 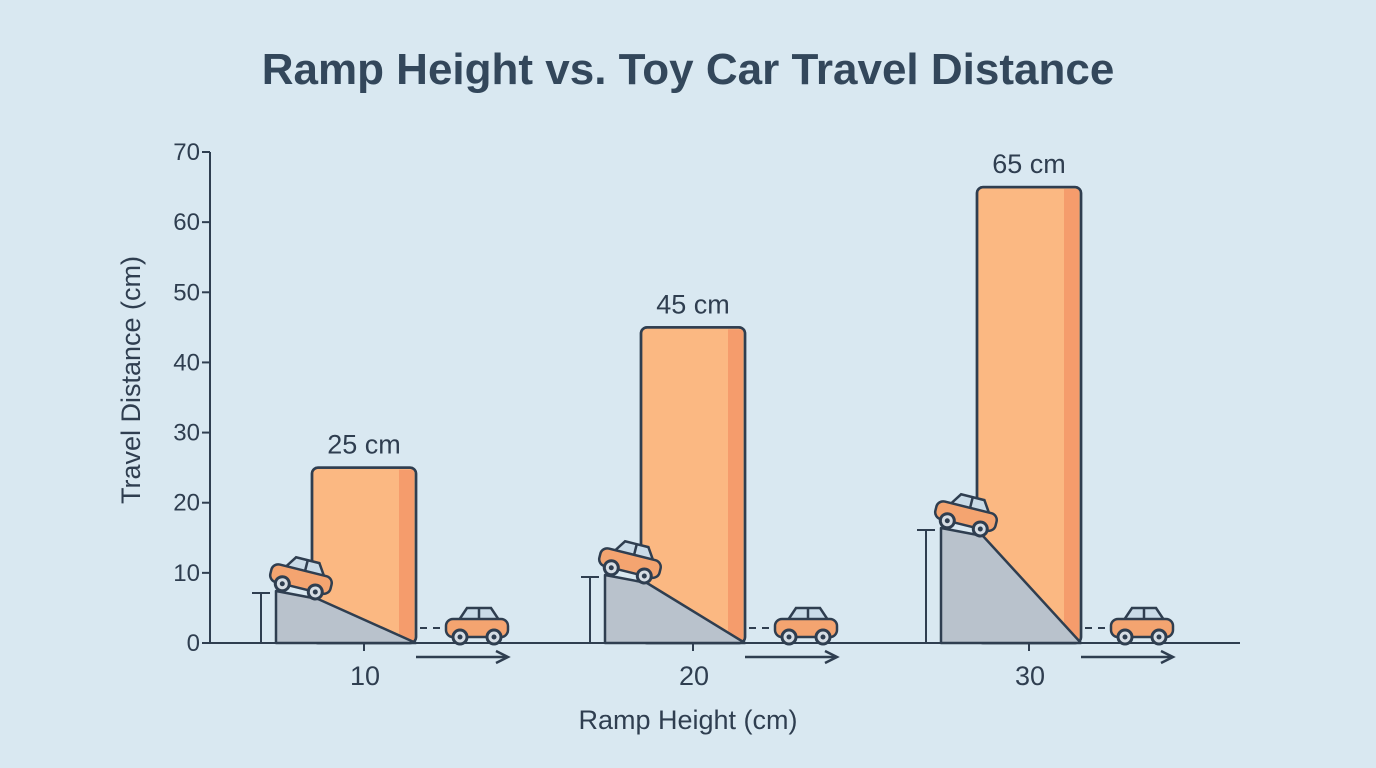 I want to click on y-axis-label: Travel Distance (cm), so click(x=131, y=380).